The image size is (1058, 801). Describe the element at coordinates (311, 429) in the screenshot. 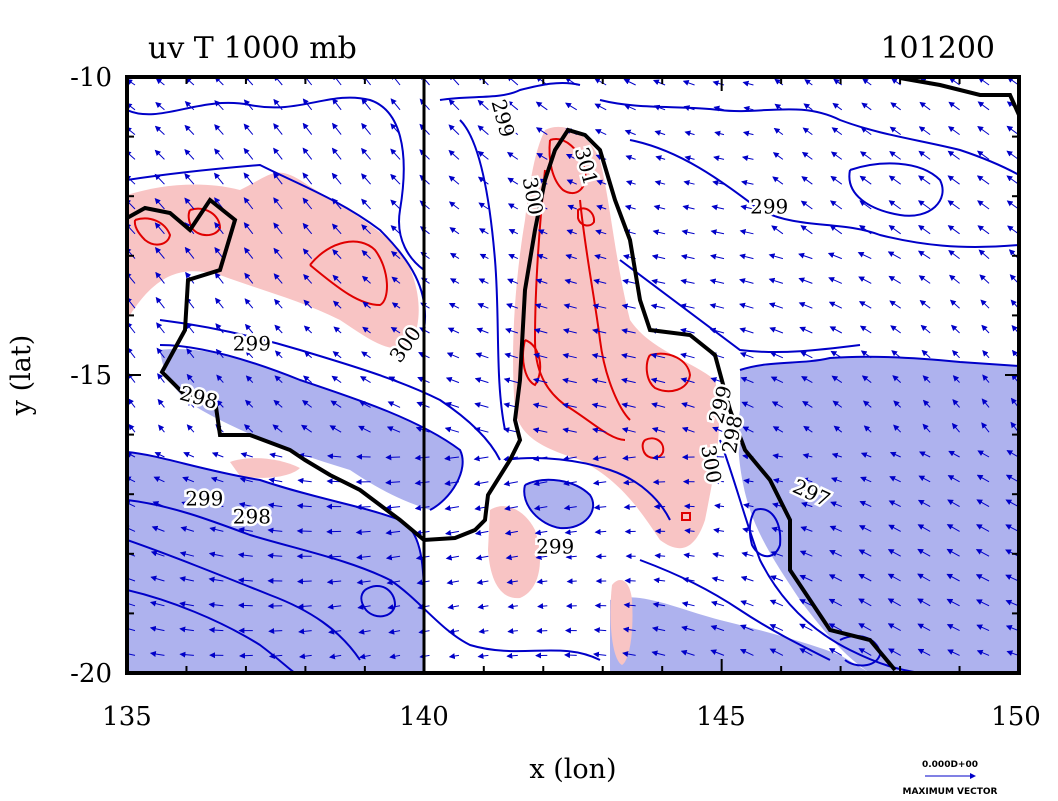

I see `cool-region-gulf` at that location.